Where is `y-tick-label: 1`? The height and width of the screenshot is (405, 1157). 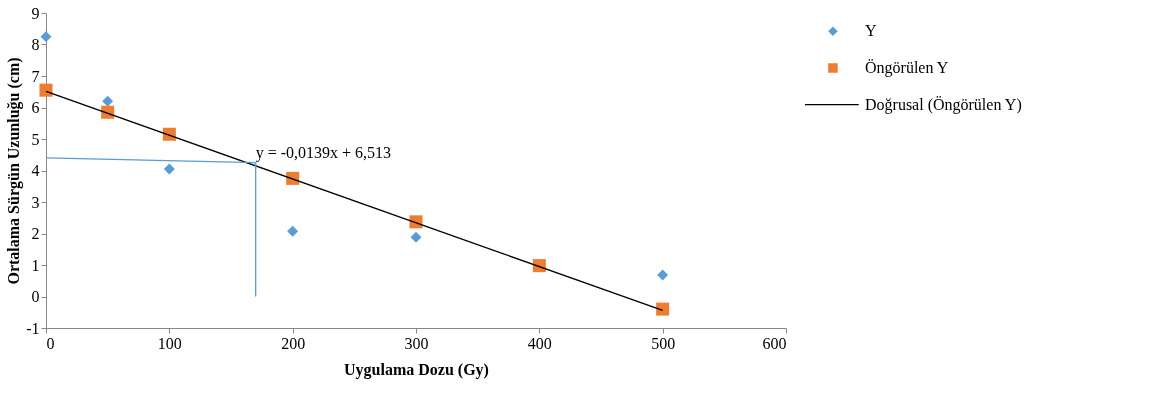 y-tick-label: 1 is located at coordinates (35, 265).